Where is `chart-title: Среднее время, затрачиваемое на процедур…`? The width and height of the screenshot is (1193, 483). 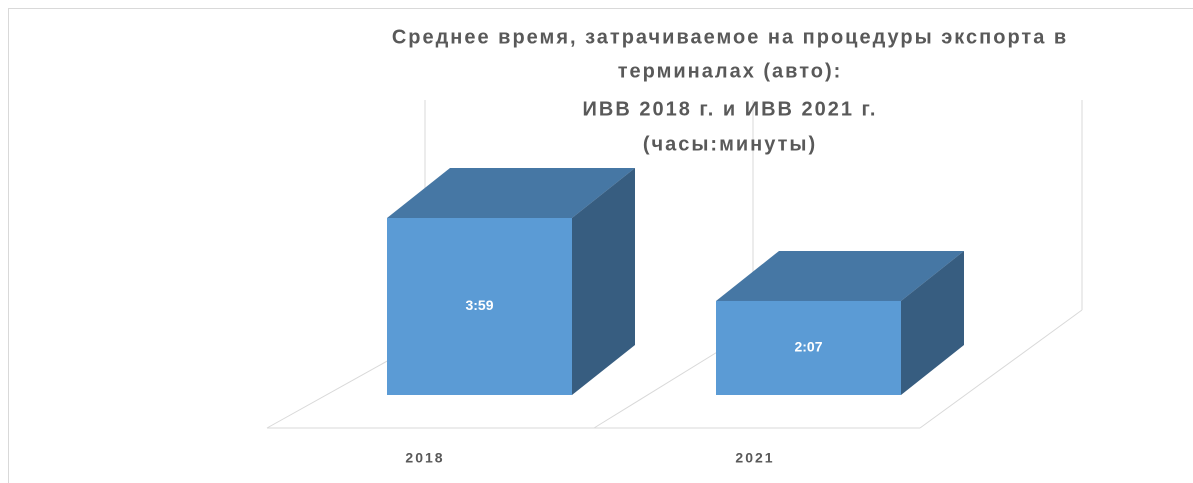
chart-title: Среднее время, затрачиваемое на процедур… is located at coordinates (730, 37).